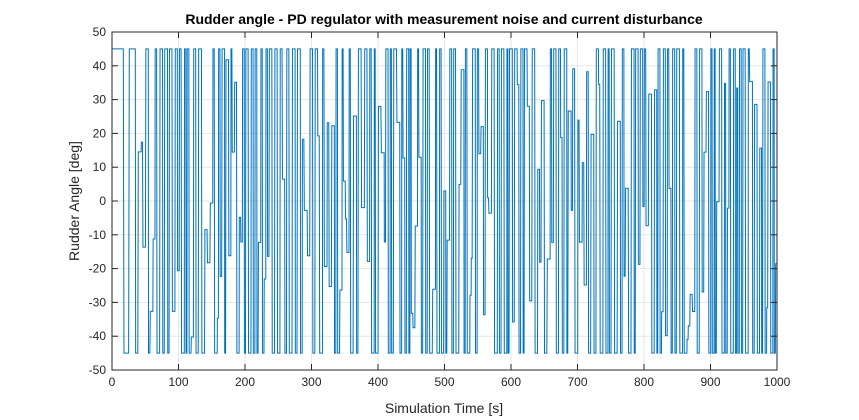 The image size is (859, 420). What do you see at coordinates (311, 382) in the screenshot?
I see `x-tick-label: 300` at bounding box center [311, 382].